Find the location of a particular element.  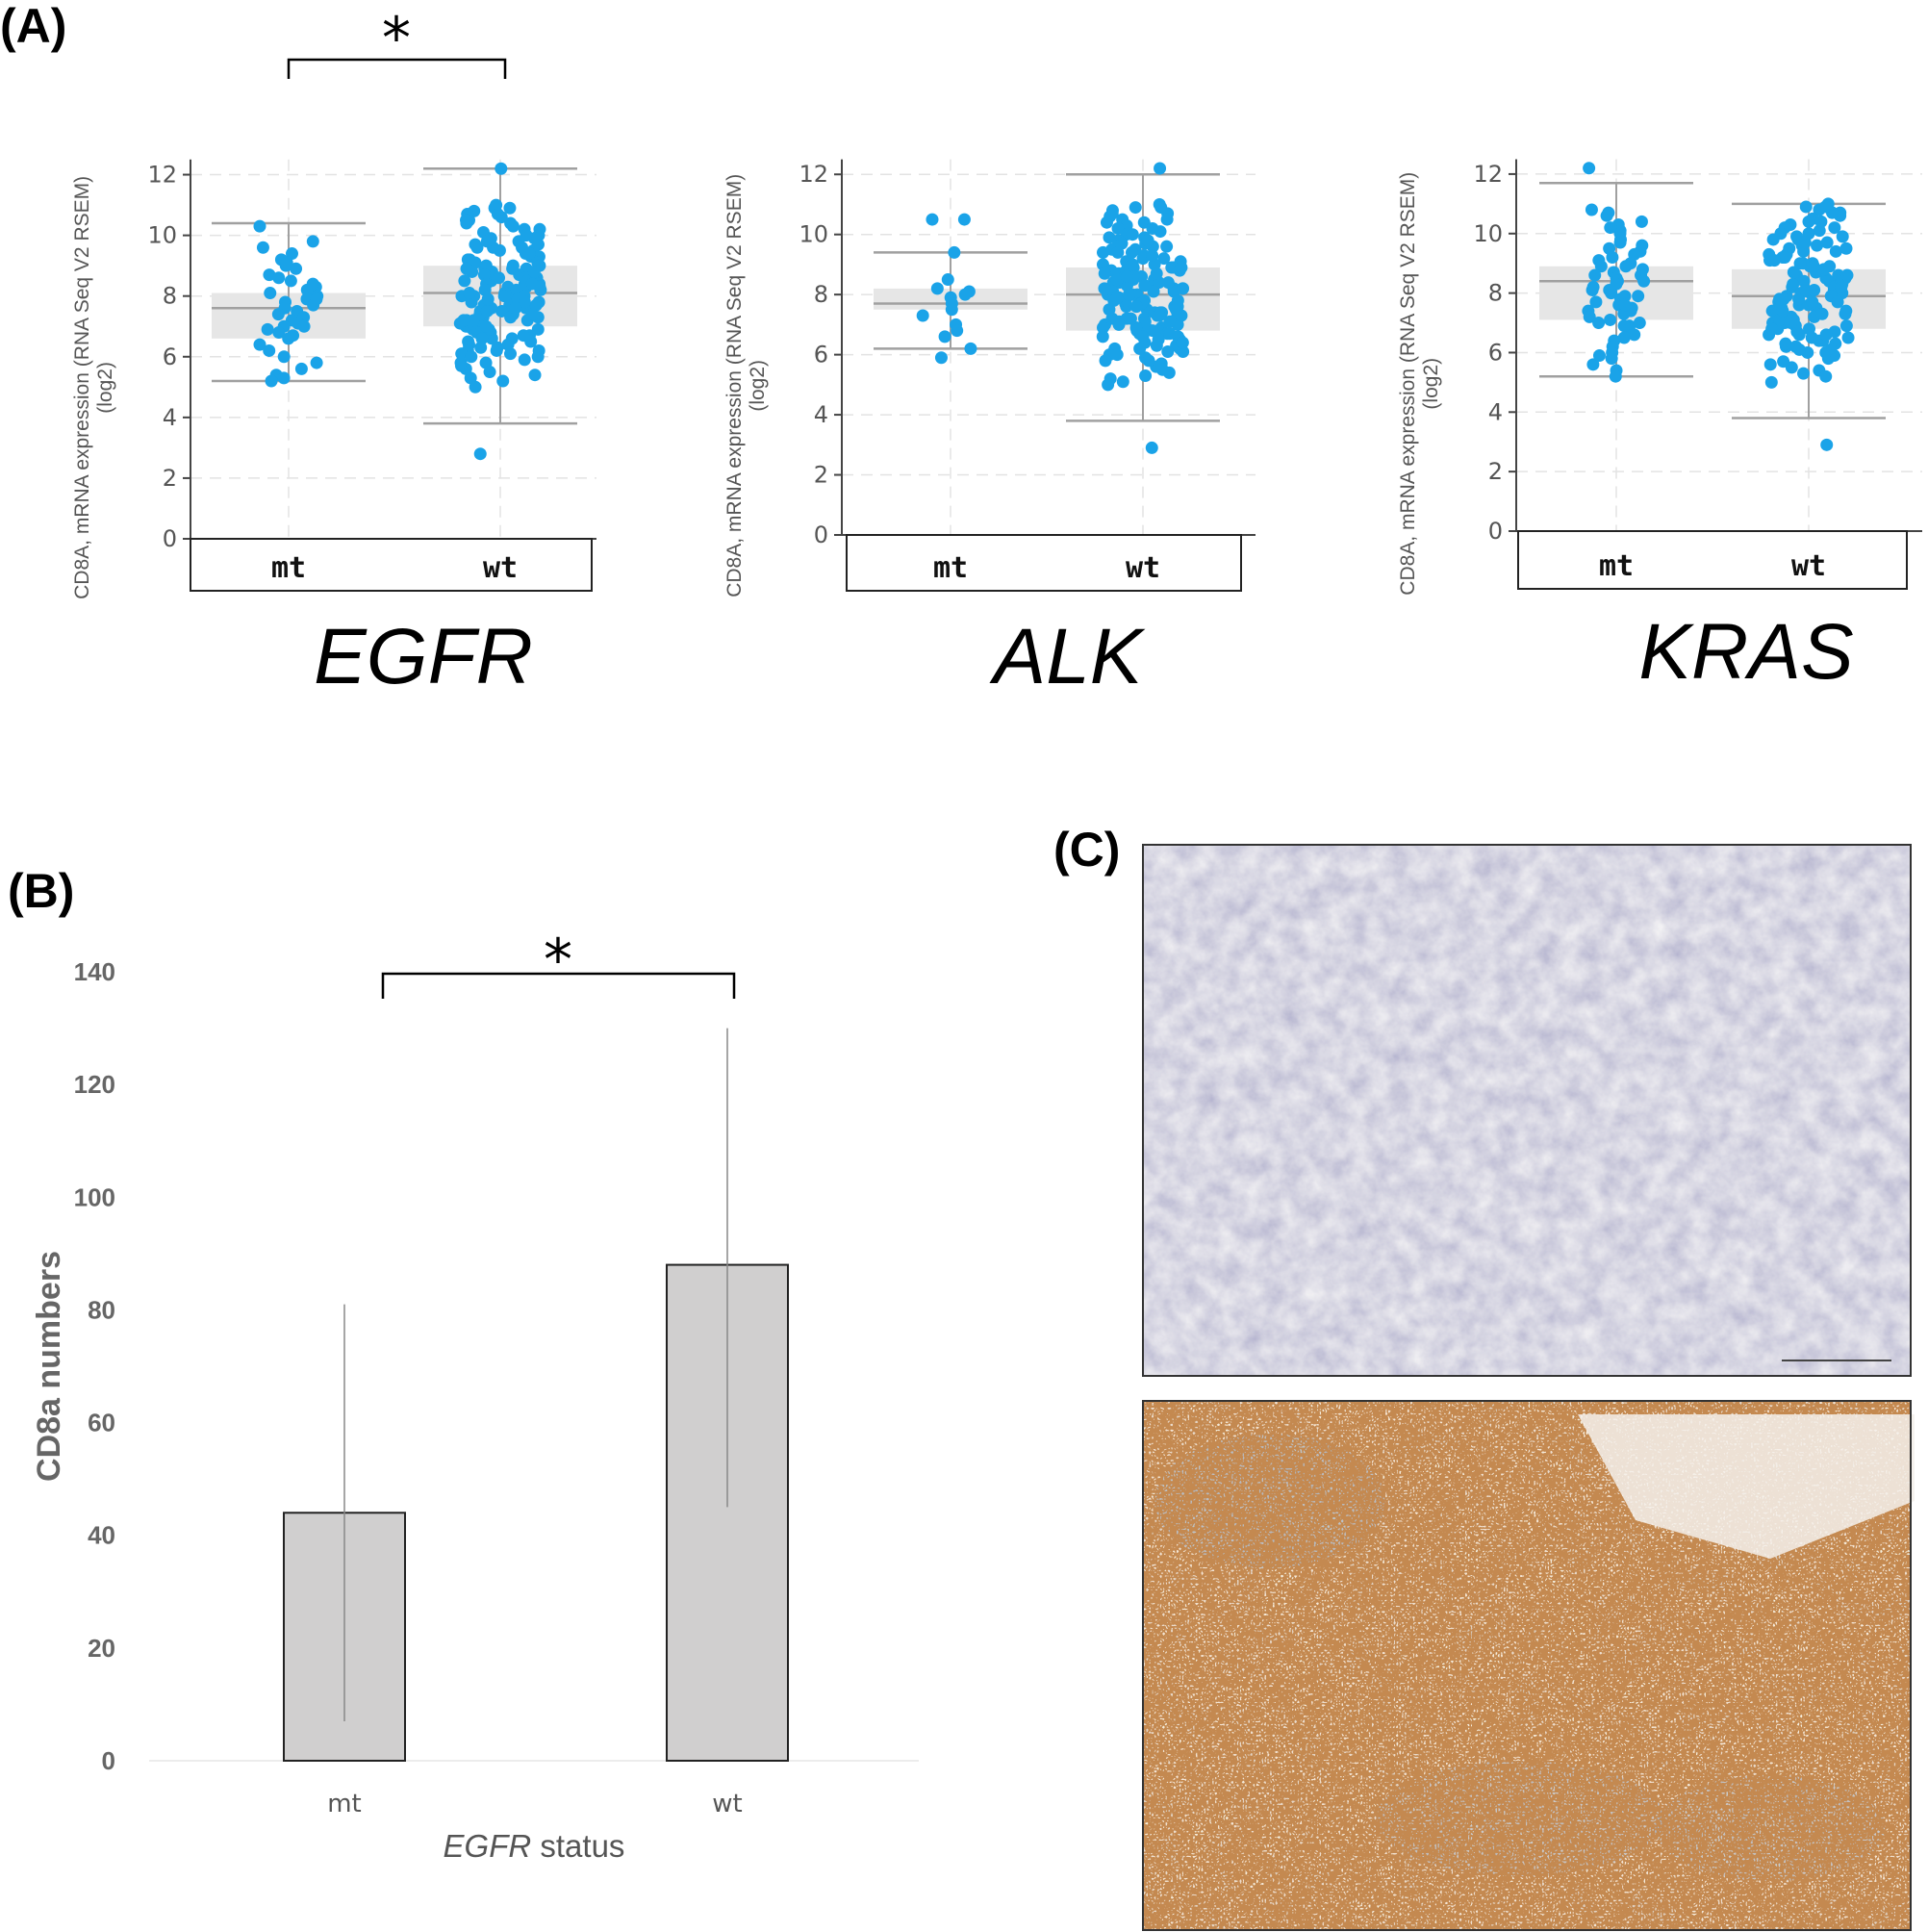

micrograph-top is located at coordinates (1527, 1110).